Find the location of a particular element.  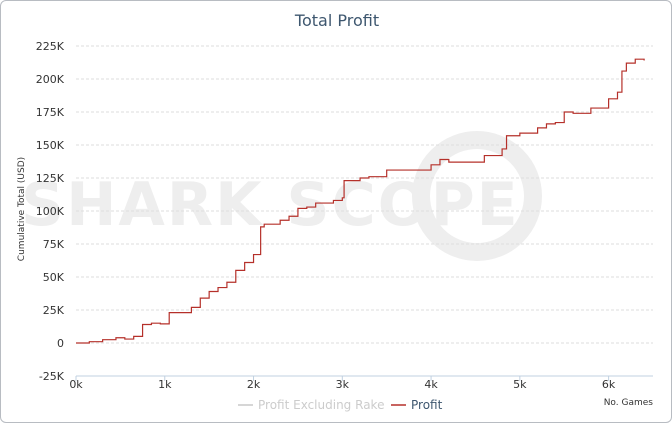

y-tick-label: 125K is located at coordinates (50, 178).